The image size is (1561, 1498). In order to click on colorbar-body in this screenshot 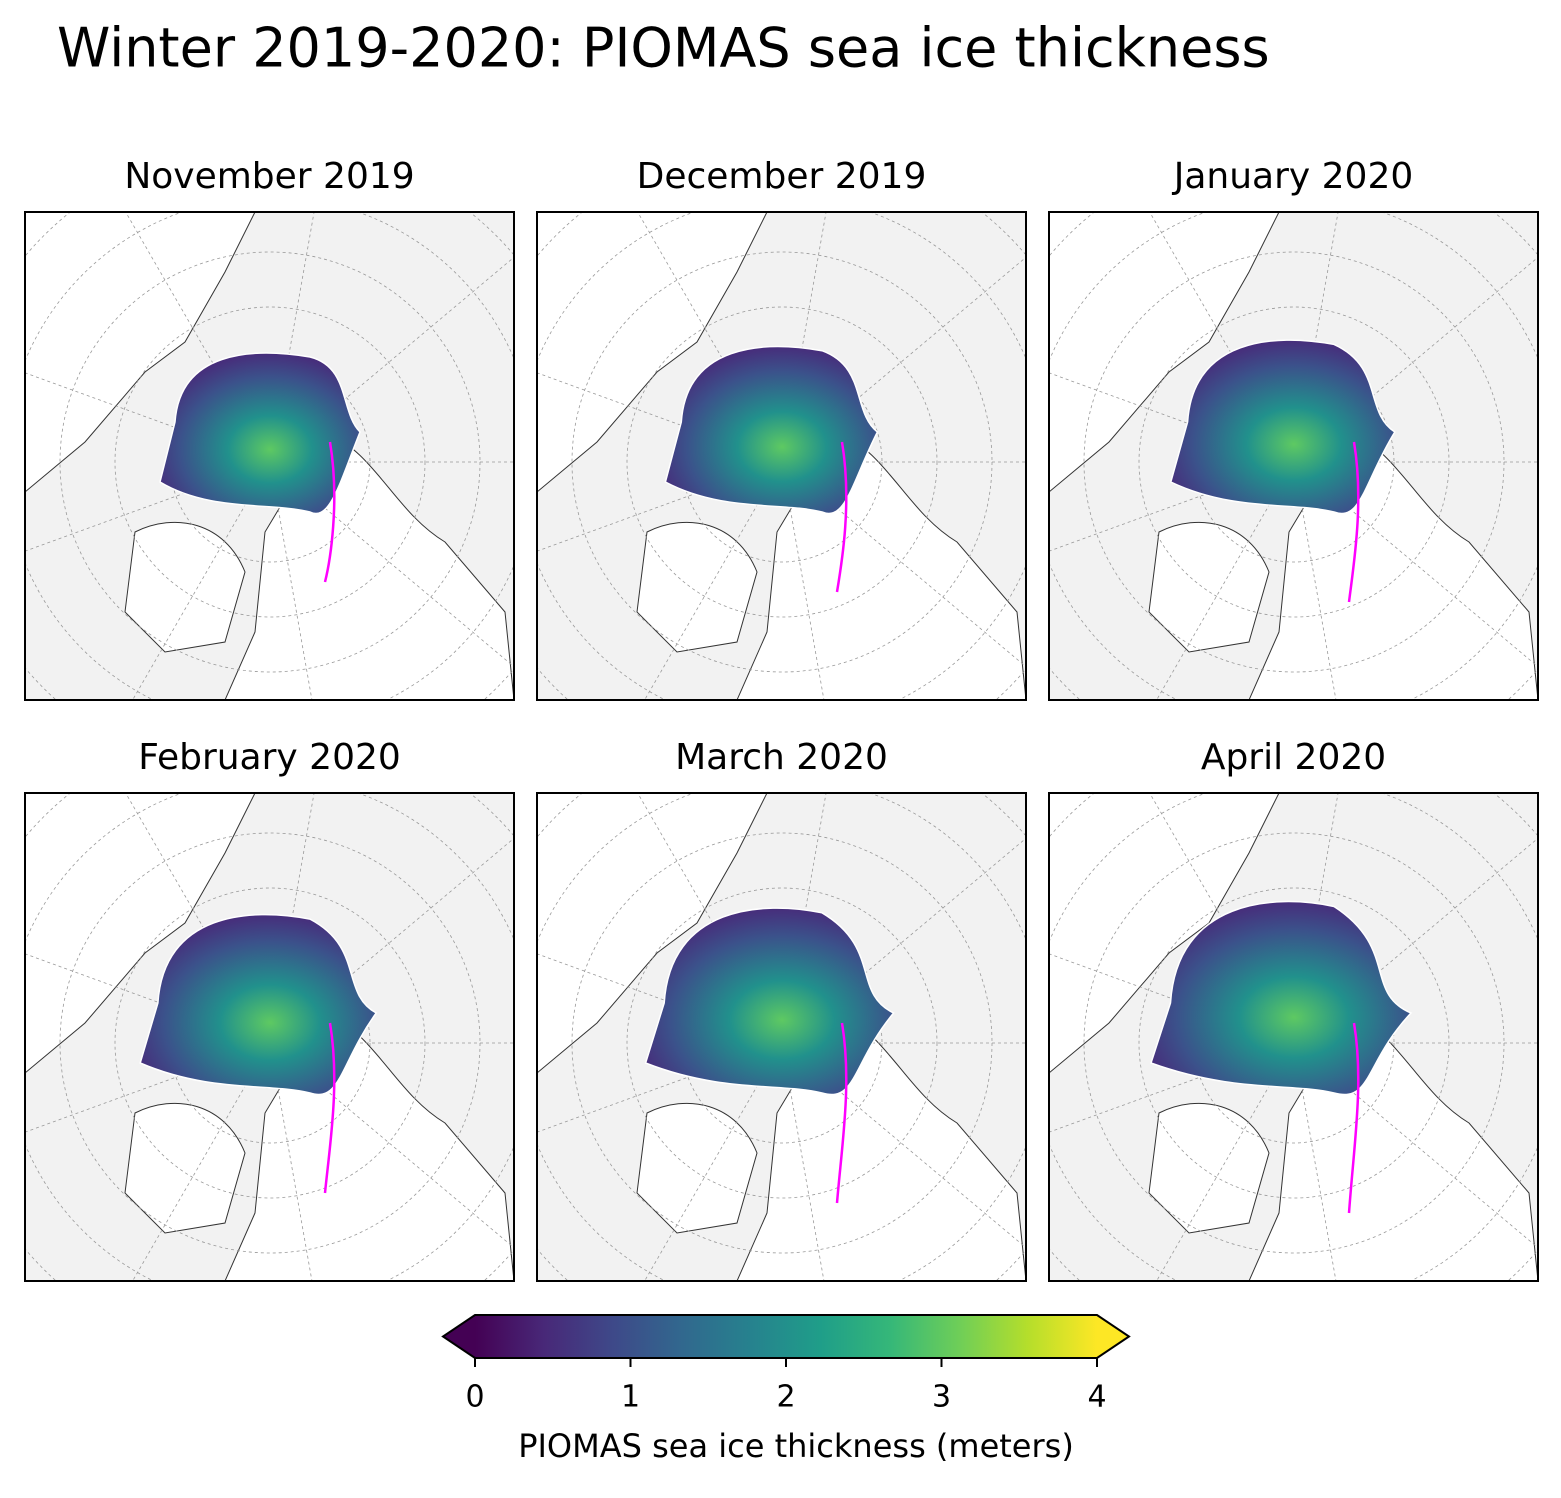, I will do `click(786, 1336)`.